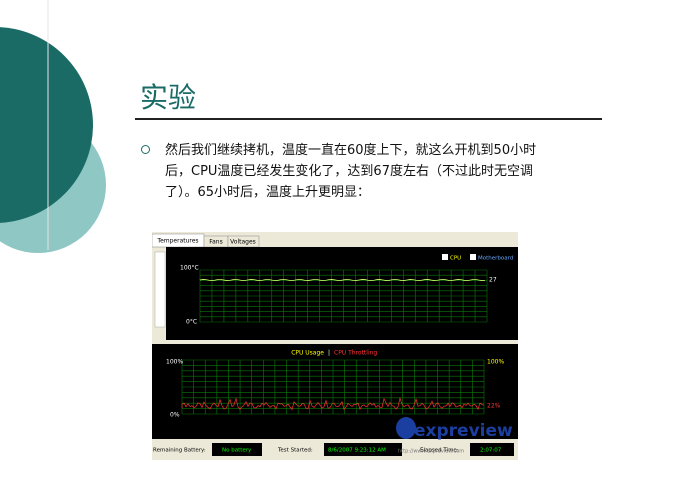 This screenshot has height=480, width=680. Describe the element at coordinates (357, 451) in the screenshot. I see `status-value: 8/6/2007 9:23:12 AM` at that location.